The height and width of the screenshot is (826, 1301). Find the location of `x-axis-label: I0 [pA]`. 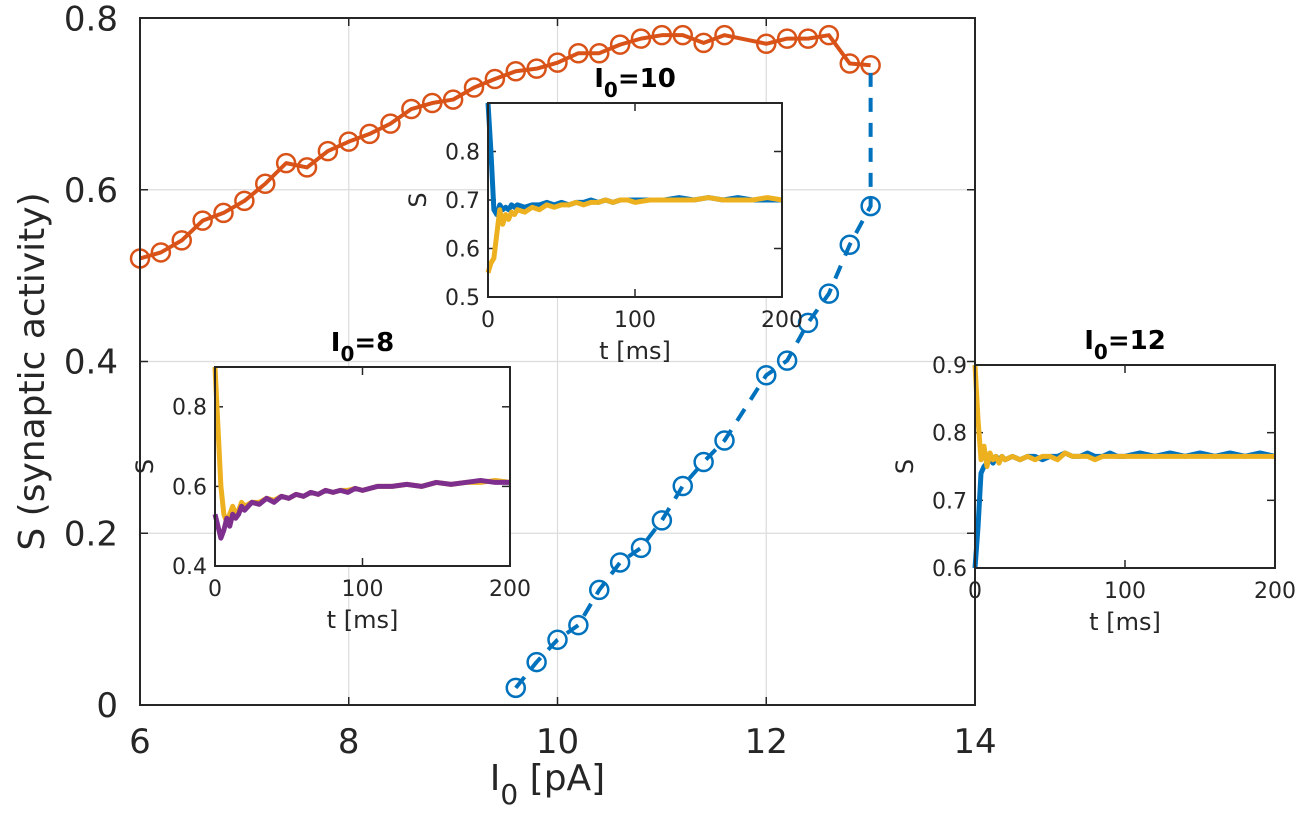

x-axis-label: I0 [pA] is located at coordinates (547, 784).